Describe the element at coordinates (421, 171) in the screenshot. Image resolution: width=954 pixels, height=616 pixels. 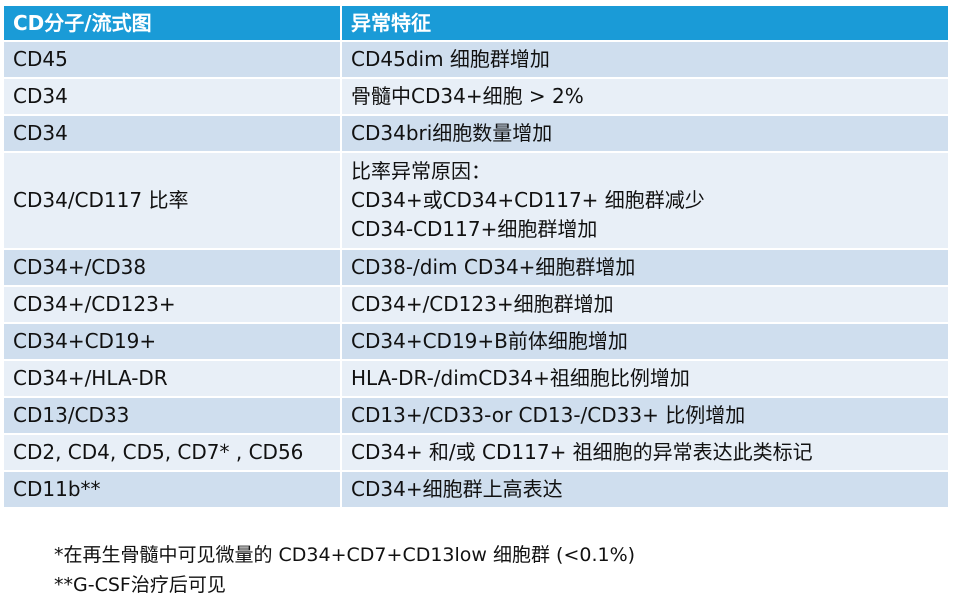
I see `cell-line: 比率异常原因：` at that location.